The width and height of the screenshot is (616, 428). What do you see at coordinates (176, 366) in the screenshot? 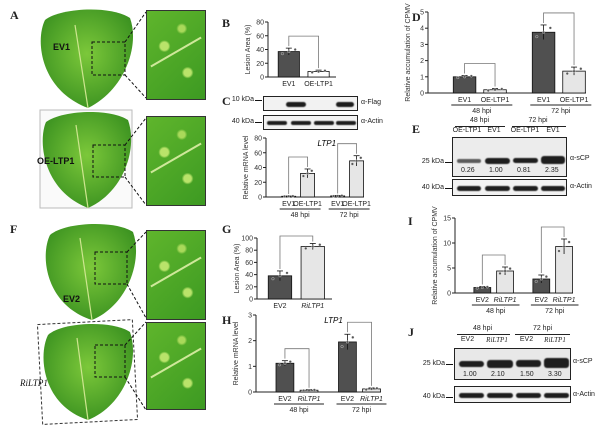
I see `inset-riltp1` at bounding box center [176, 366].